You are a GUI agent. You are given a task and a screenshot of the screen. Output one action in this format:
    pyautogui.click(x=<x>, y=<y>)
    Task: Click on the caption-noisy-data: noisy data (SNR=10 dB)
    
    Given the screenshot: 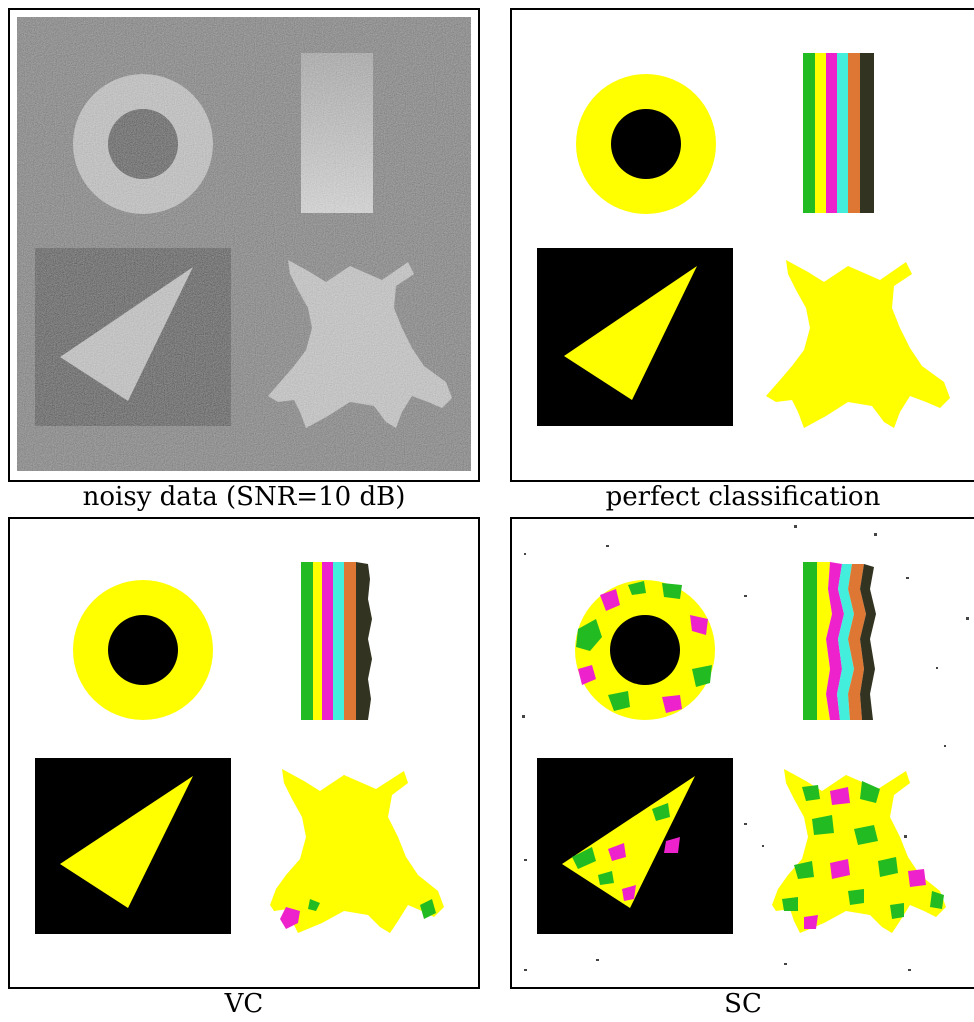 What is the action you would take?
    pyautogui.click(x=244, y=497)
    